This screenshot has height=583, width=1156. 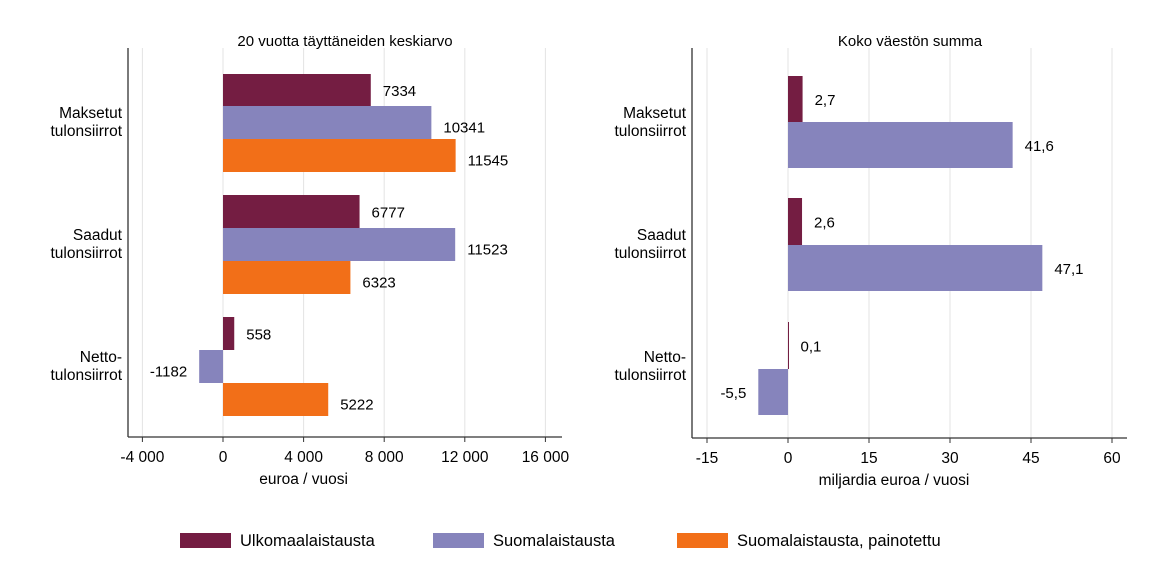 I want to click on x-tick-label: 16 000, so click(x=546, y=457).